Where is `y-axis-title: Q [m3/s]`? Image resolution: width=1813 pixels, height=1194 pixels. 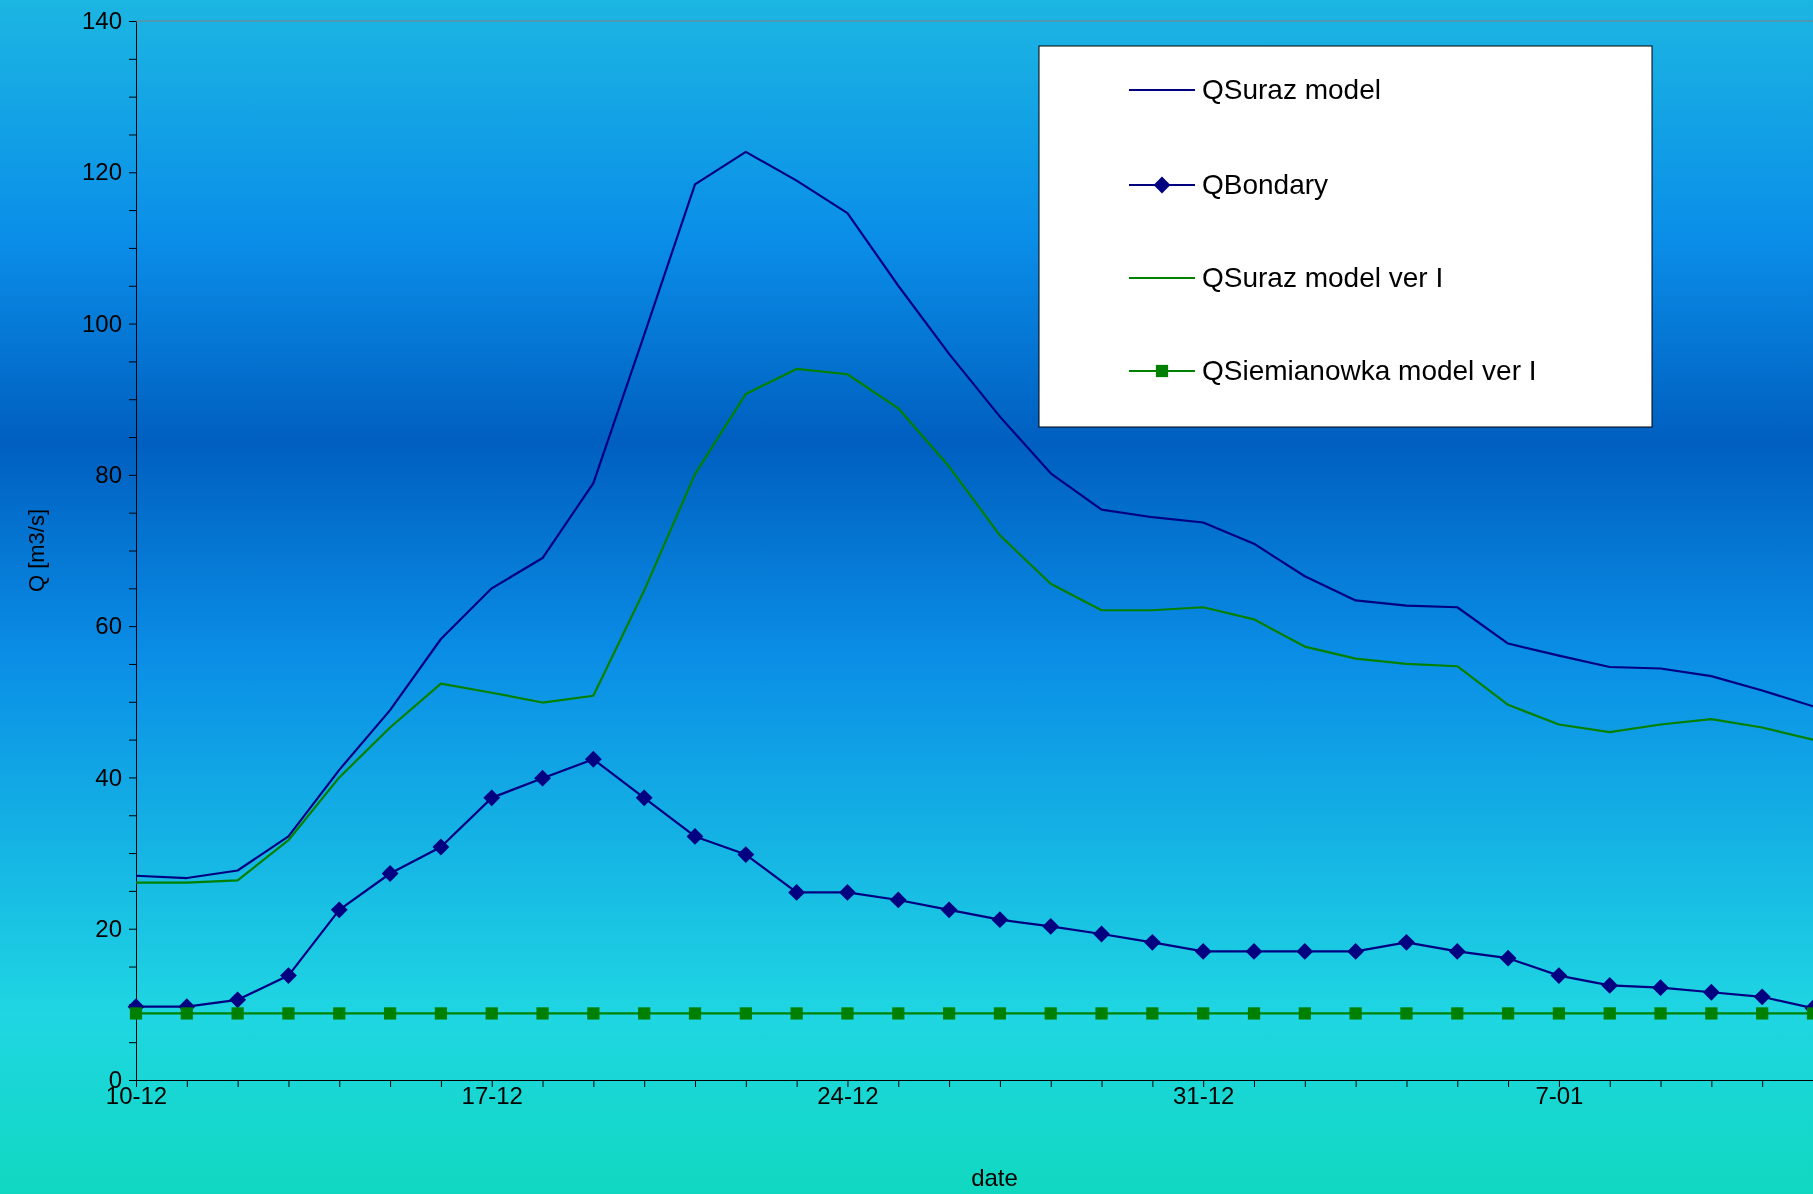 y-axis-title: Q [m3/s] is located at coordinates (36, 550).